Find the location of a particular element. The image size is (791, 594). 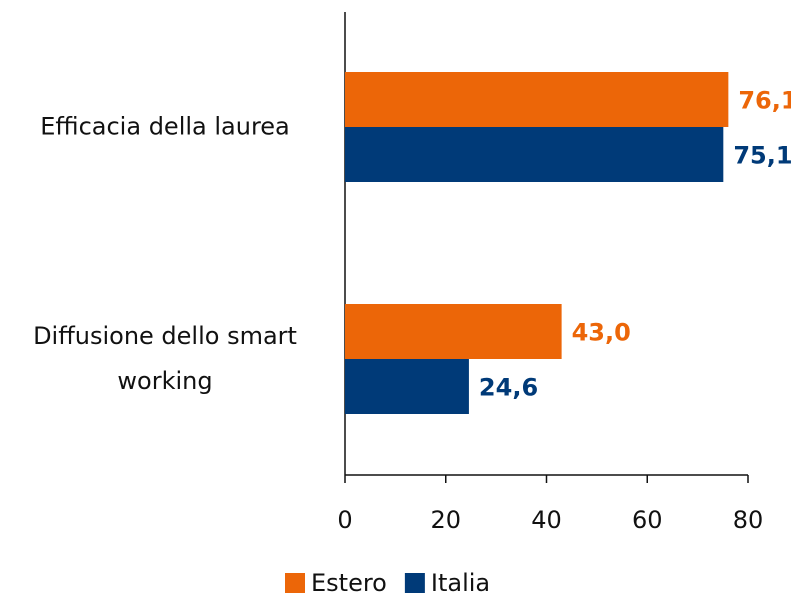

category-label: Diffusione dello smart working is located at coordinates (165, 358).